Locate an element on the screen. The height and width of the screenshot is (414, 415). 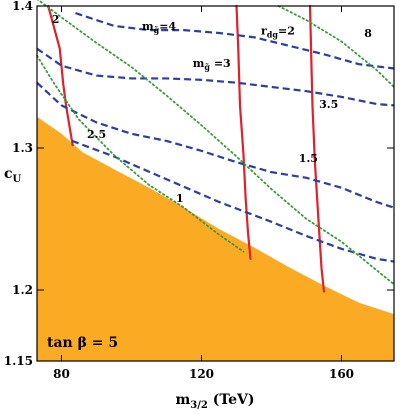
contour-label-5: 3.5 is located at coordinates (328, 104).